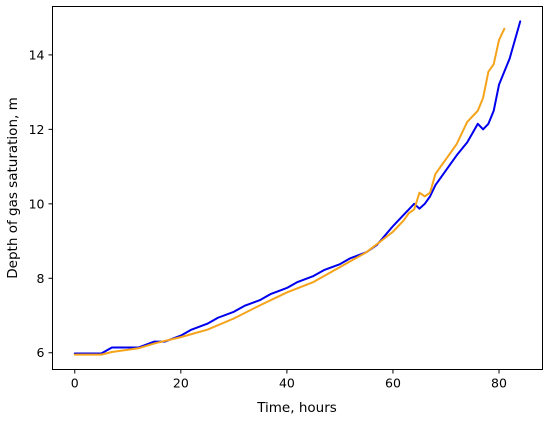 This screenshot has height=421, width=550. What do you see at coordinates (499, 383) in the screenshot?
I see `x-tick-label: 80` at bounding box center [499, 383].